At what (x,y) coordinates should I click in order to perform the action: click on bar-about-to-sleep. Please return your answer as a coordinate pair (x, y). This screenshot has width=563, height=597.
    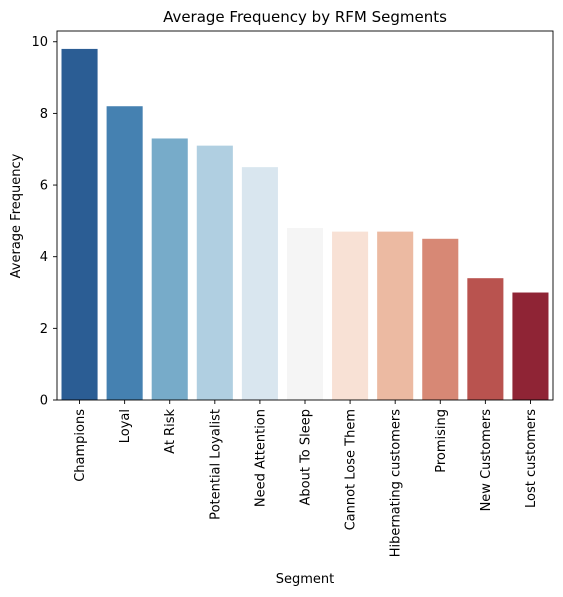
    Looking at the image, I should click on (305, 314).